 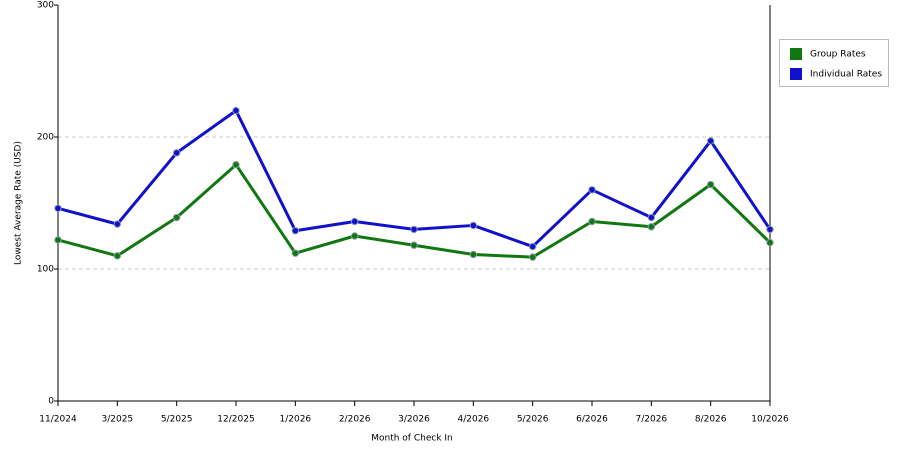 What do you see at coordinates (51, 402) in the screenshot?
I see `y-tick-label: 0` at bounding box center [51, 402].